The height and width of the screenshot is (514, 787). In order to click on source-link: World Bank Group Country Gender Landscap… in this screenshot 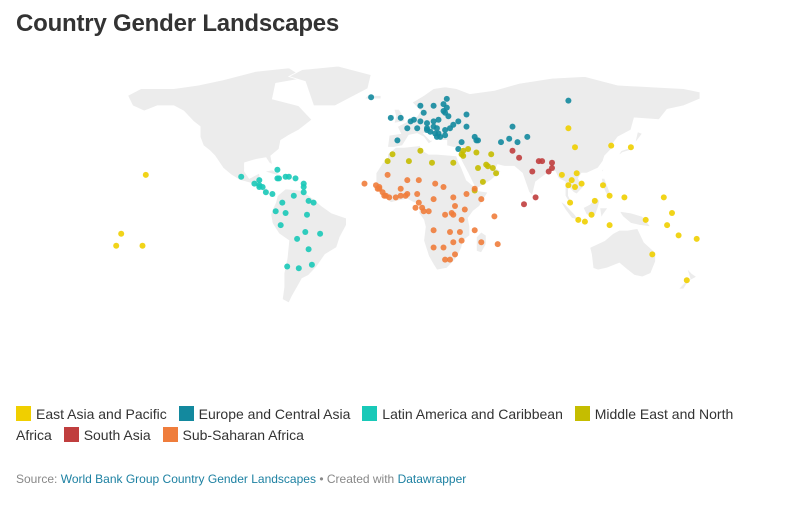, I will do `click(188, 479)`.